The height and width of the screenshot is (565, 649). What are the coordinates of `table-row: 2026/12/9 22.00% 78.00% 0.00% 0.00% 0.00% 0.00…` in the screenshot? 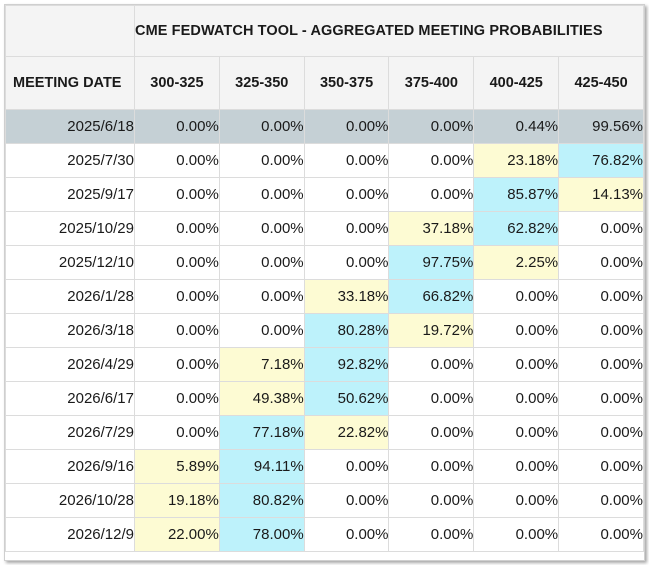 It's located at (324, 534).